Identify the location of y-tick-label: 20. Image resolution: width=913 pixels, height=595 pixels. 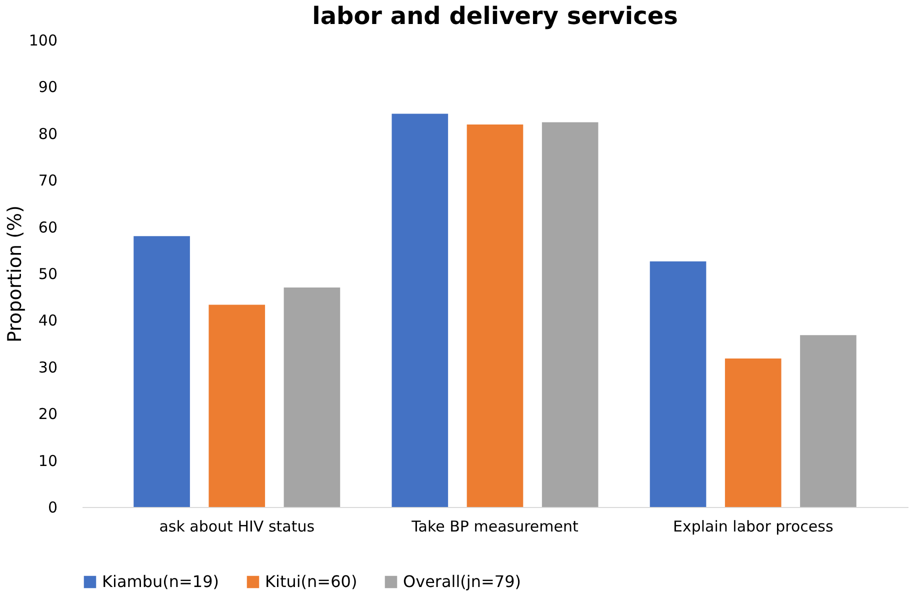
(48, 414).